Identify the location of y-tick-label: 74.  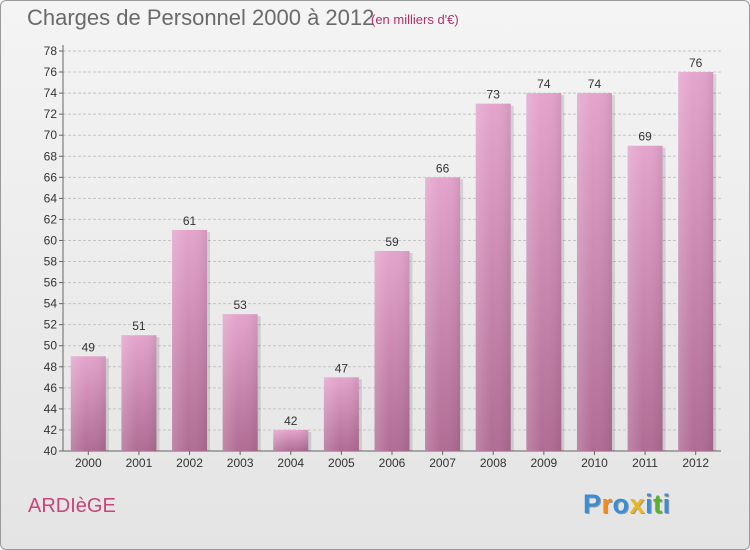
(51, 93).